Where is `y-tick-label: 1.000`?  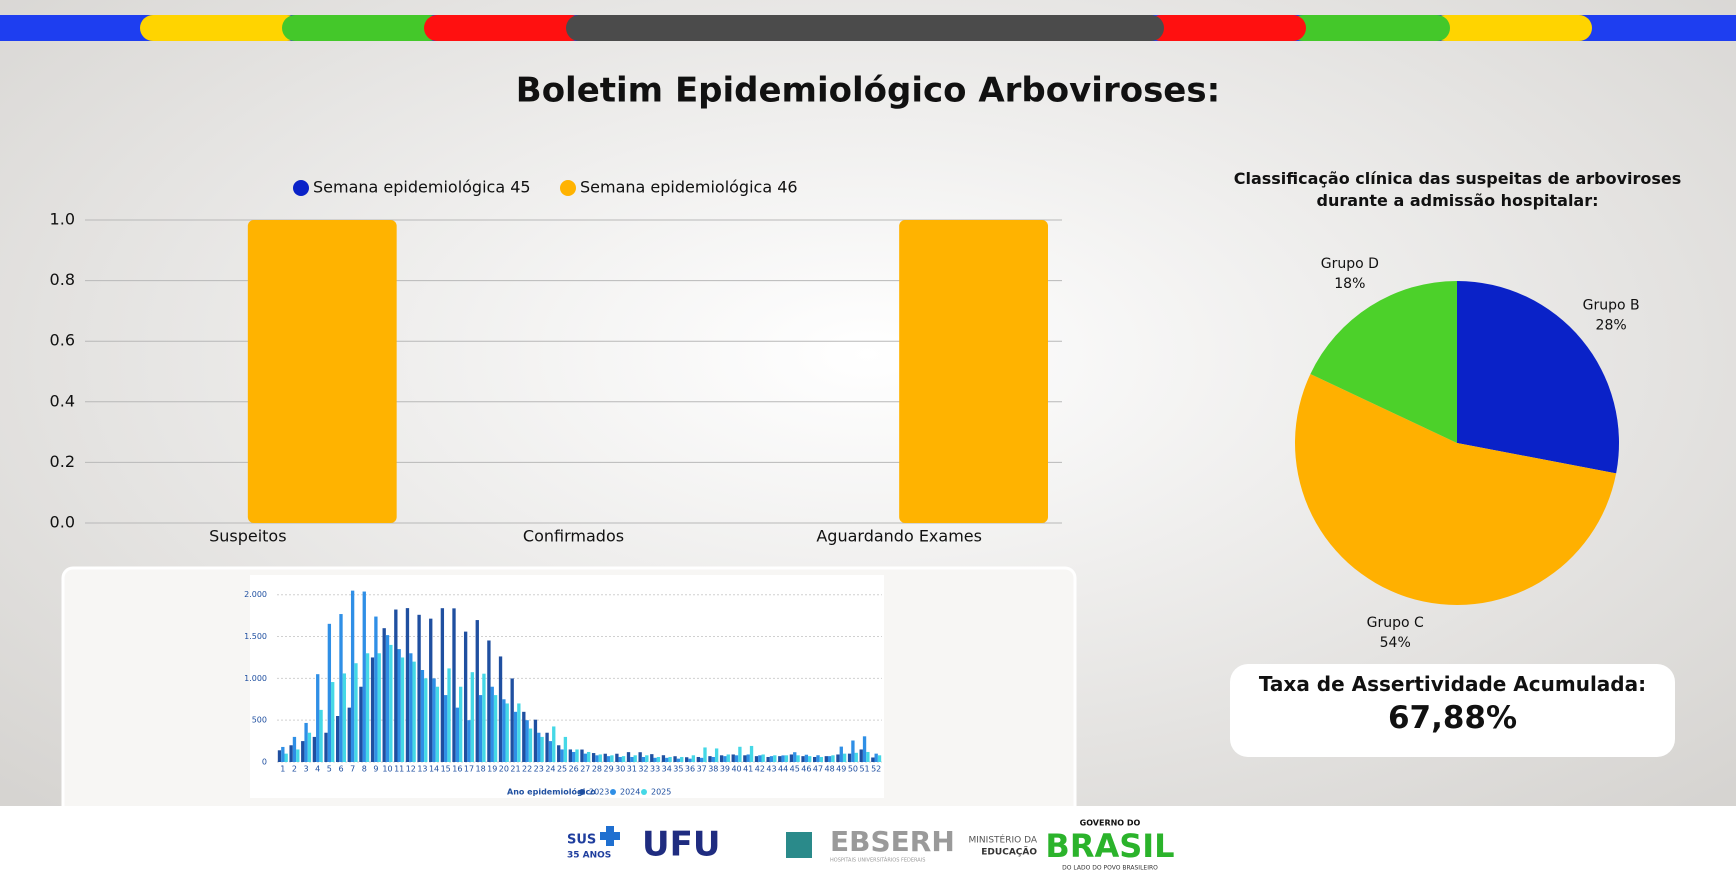 y-tick-label: 1.000 is located at coordinates (255, 678).